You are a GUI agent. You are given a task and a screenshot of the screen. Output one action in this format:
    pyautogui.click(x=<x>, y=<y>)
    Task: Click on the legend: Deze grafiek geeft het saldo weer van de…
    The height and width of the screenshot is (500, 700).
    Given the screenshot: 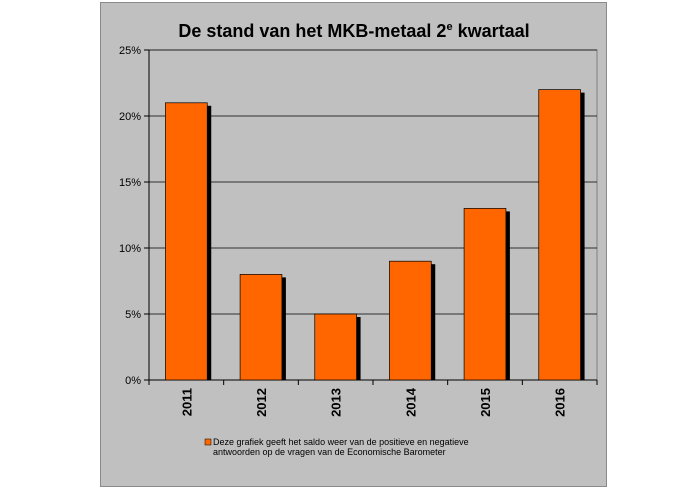 What is the action you would take?
    pyautogui.click(x=336, y=447)
    